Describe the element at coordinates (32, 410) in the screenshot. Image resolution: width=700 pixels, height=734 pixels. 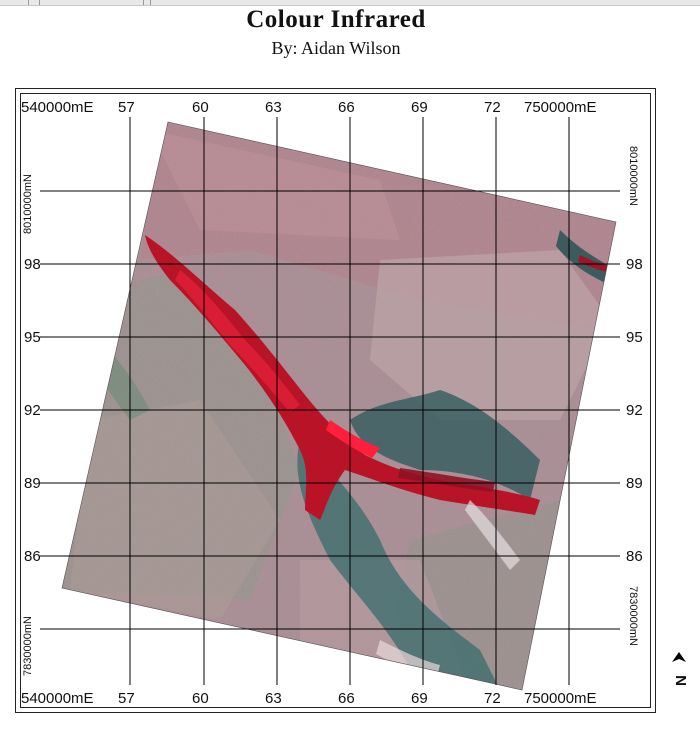
I see `y-label-left-92: 92` at that location.